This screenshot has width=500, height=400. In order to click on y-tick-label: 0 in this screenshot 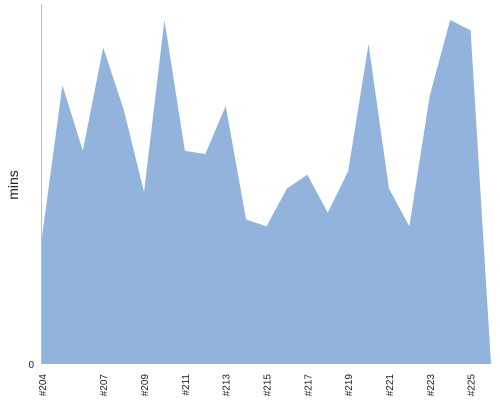, I will do `click(31, 365)`.